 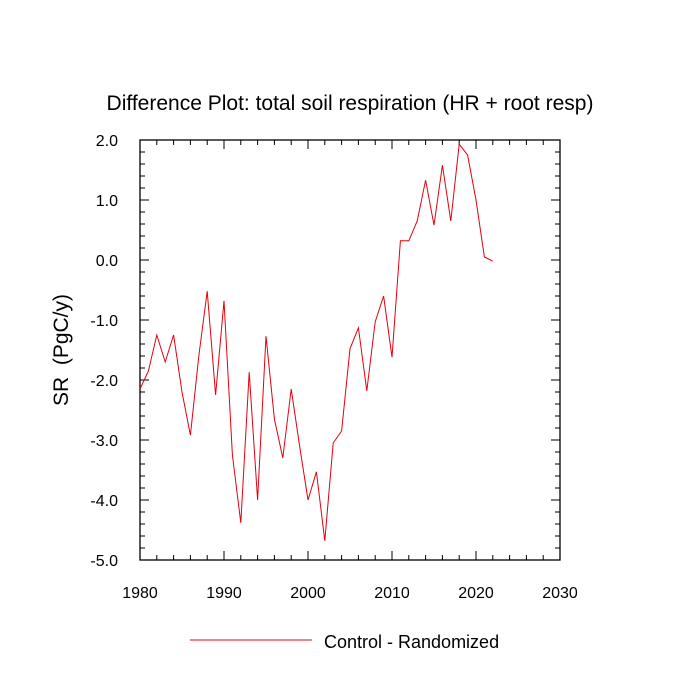 I want to click on legend: Control - Randomized, so click(x=344, y=642).